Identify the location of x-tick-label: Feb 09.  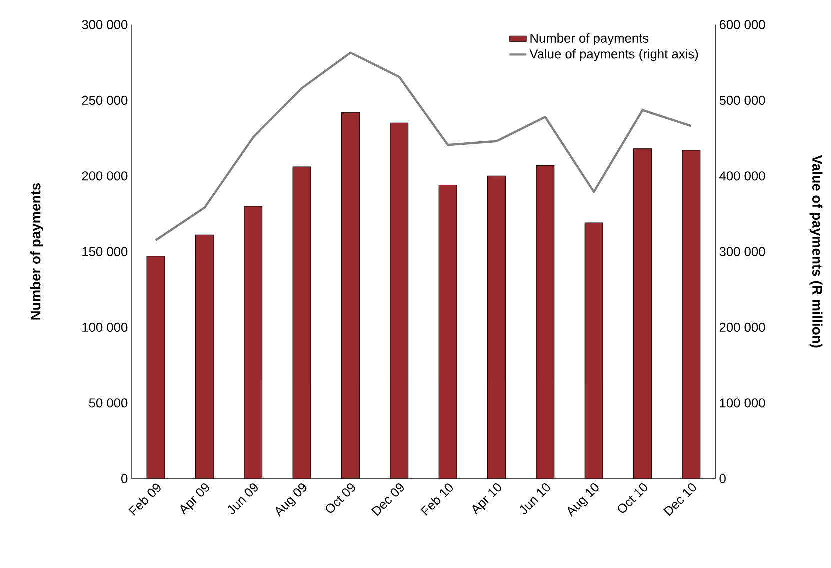
(144, 500).